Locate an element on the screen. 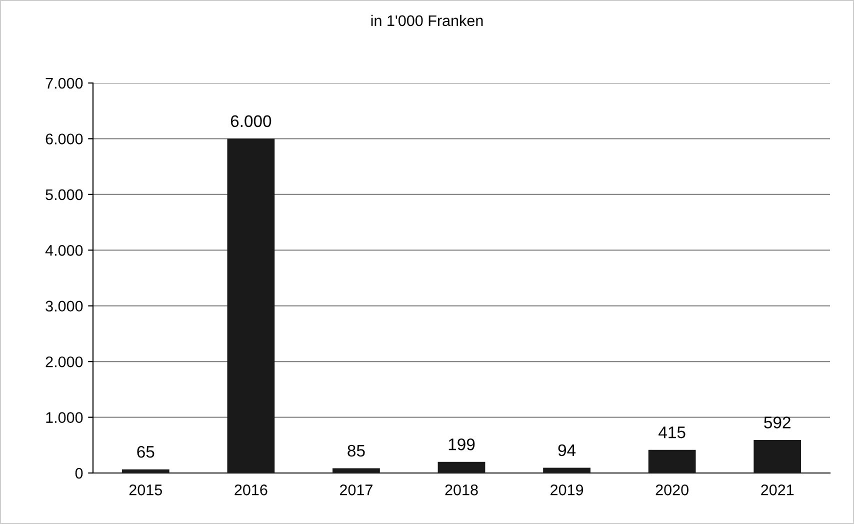 This screenshot has height=524, width=854. y-tick-label: 6.000 is located at coordinates (64, 139).